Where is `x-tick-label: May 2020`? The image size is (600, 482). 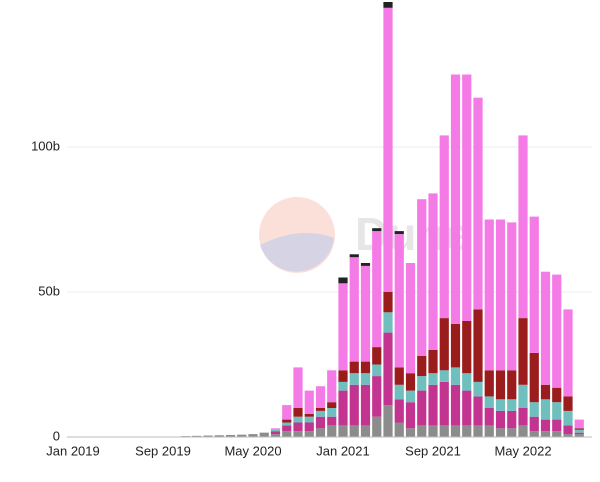
x-tick-label: May 2020 is located at coordinates (252, 450).